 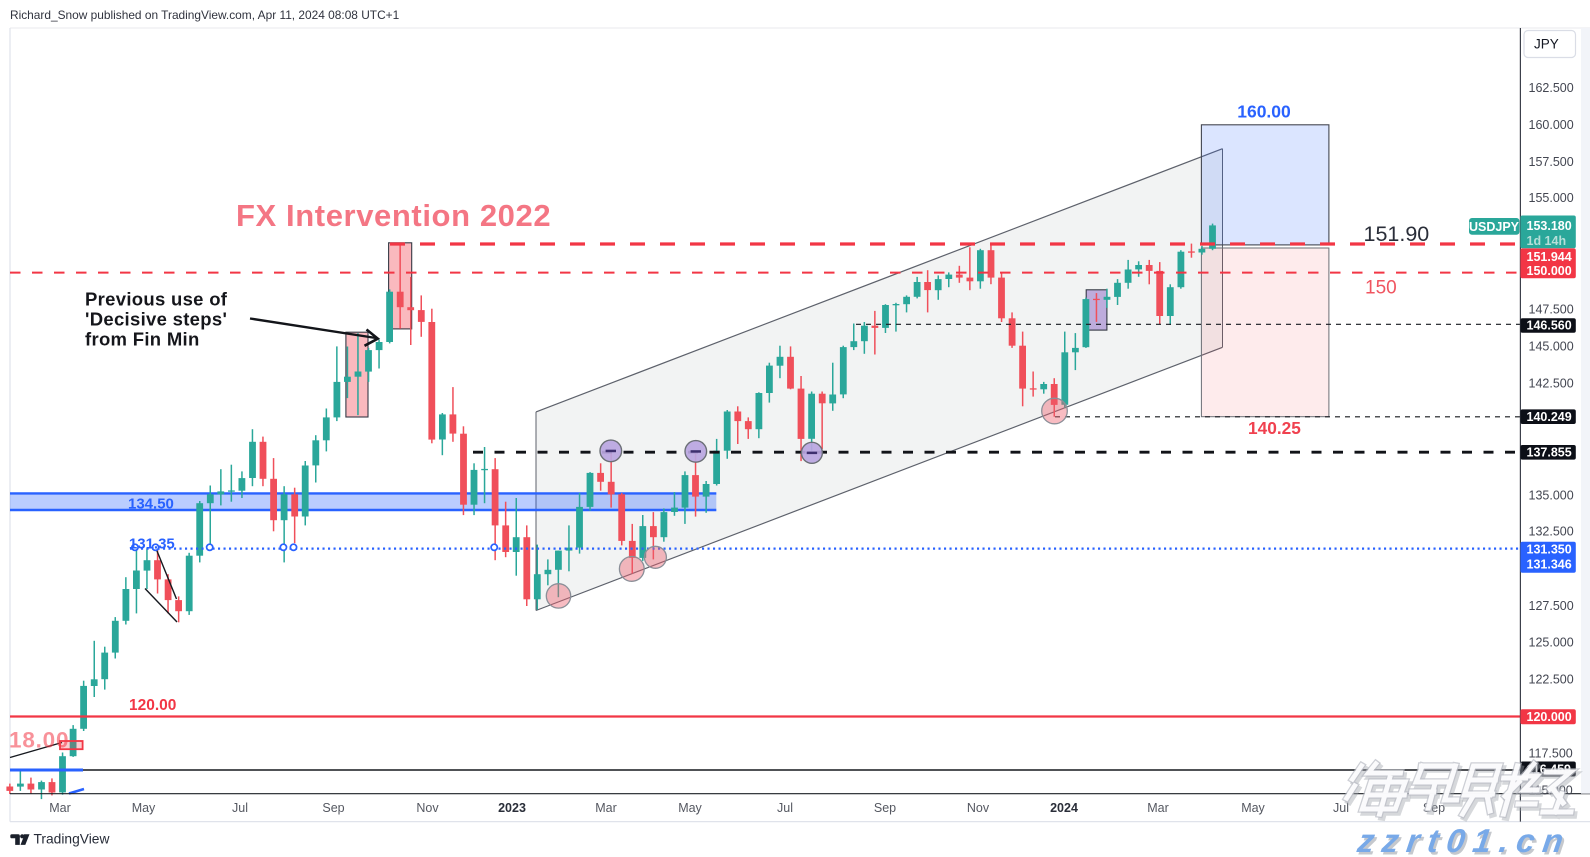 What do you see at coordinates (1264, 112) in the screenshot?
I see `svg-text: 160.00` at bounding box center [1264, 112].